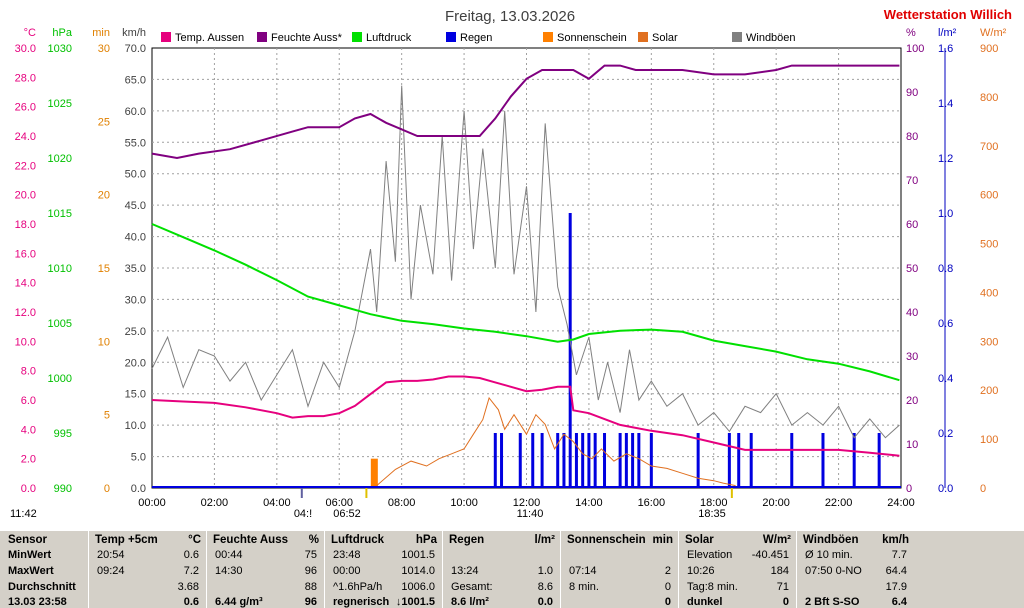  I want to click on temp-header: Temp +5cm, so click(126, 540).